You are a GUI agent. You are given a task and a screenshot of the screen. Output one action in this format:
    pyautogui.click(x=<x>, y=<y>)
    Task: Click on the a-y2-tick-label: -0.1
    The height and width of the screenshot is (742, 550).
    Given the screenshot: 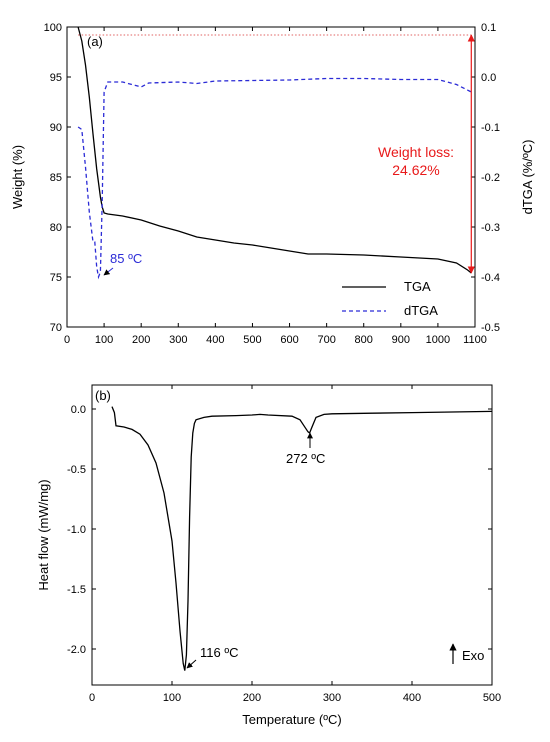 What is the action you would take?
    pyautogui.click(x=490, y=128)
    